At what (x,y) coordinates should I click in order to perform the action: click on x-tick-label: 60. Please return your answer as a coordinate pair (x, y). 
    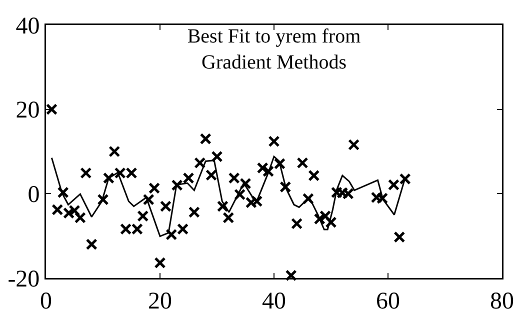
    Looking at the image, I should click on (388, 301).